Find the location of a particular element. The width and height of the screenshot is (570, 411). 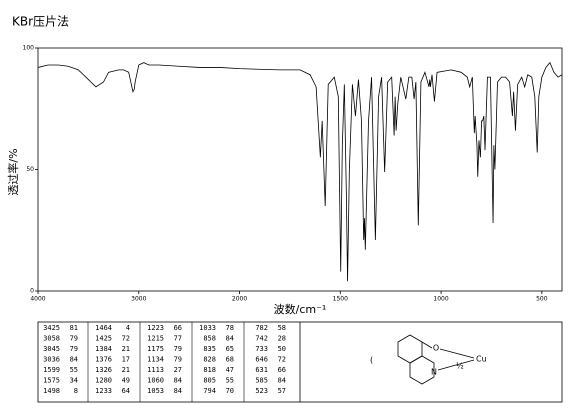

y-tick-label: 50 is located at coordinates (30, 169).